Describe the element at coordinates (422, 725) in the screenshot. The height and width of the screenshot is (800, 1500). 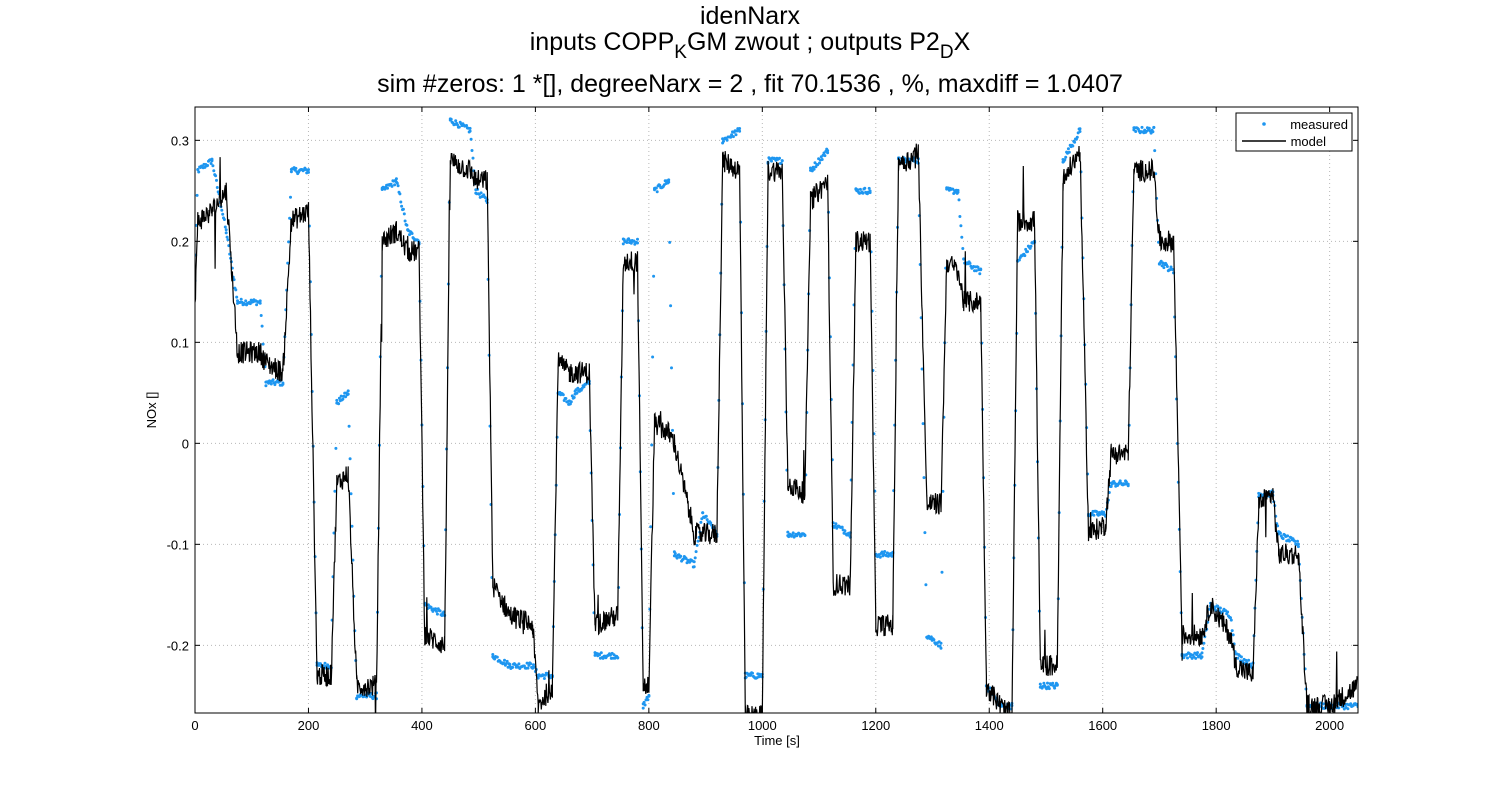
I see `x-tick-label: 400` at that location.